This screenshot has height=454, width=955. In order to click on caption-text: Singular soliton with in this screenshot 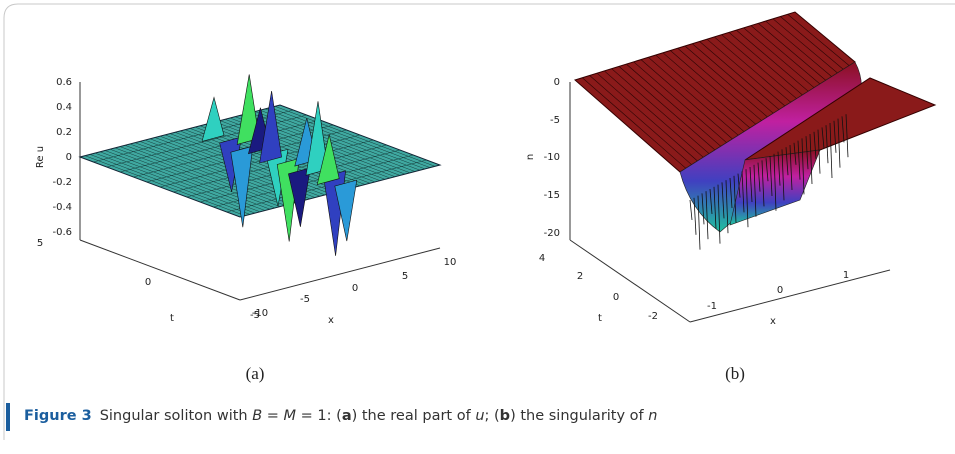, I will do `click(176, 416)`.